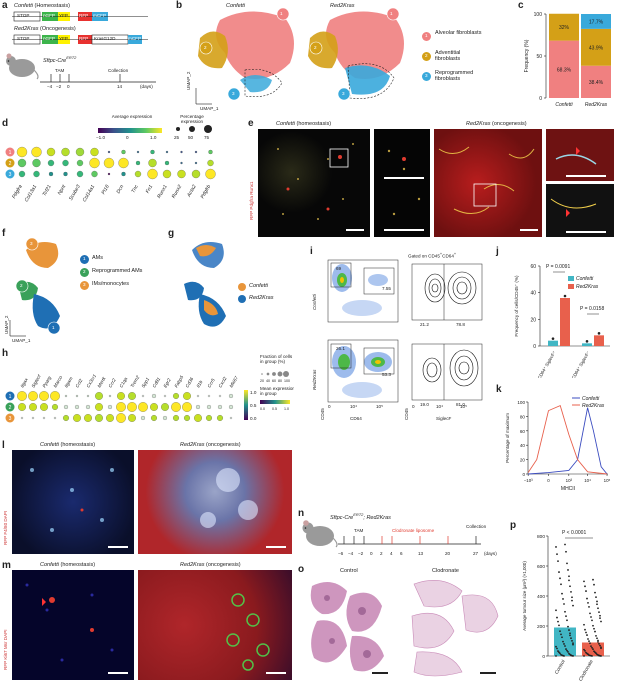  I want to click on umap-b-cluster-1-right: 1, so click(391, 13).